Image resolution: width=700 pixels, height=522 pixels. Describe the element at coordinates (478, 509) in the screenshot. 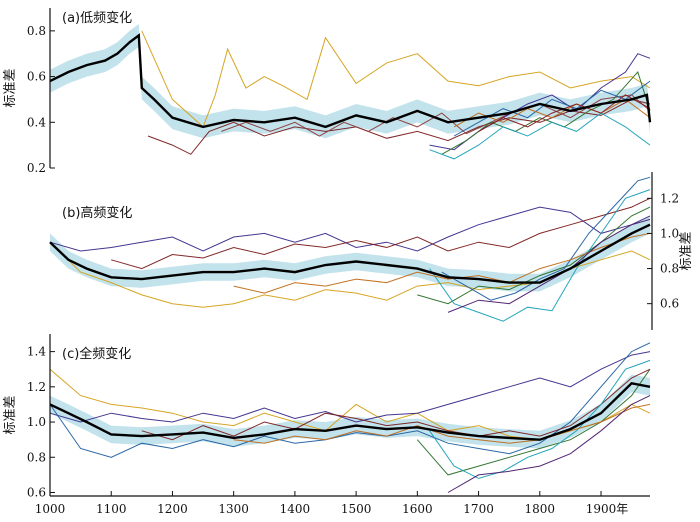

I see `x-tick-label: 1700` at that location.